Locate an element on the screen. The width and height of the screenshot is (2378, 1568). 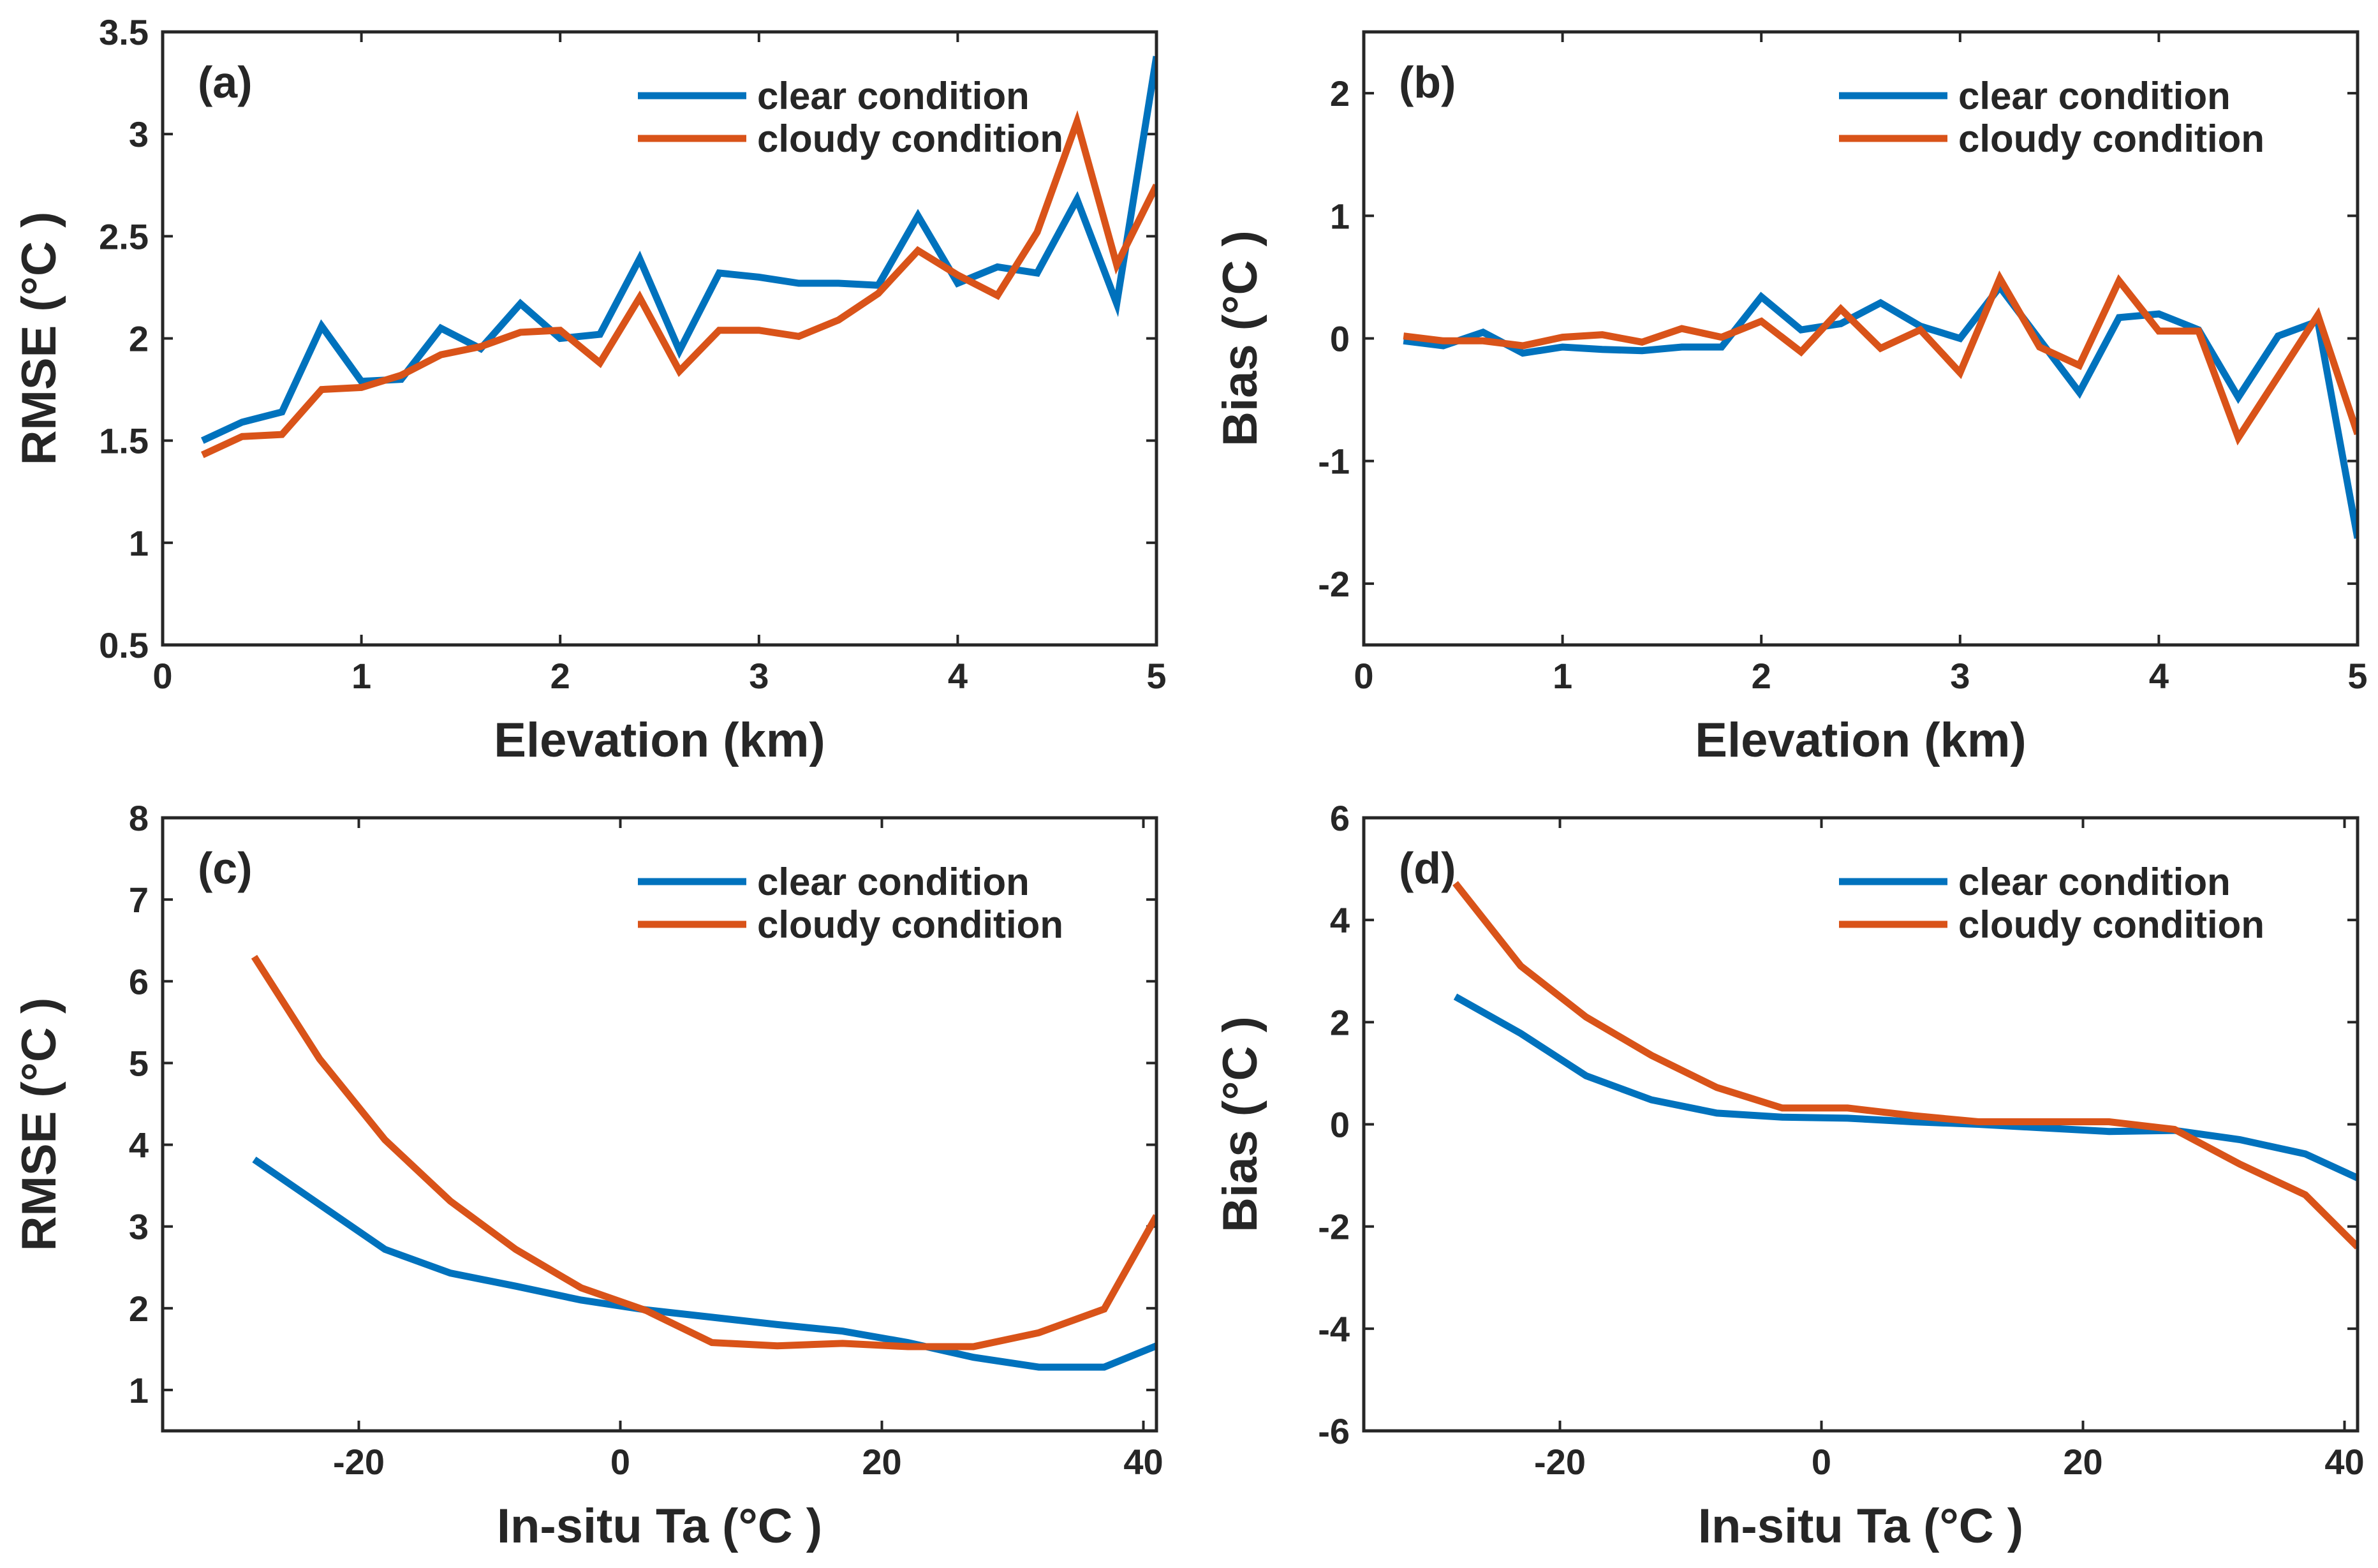
y-tick-label: 8 is located at coordinates (139, 818).